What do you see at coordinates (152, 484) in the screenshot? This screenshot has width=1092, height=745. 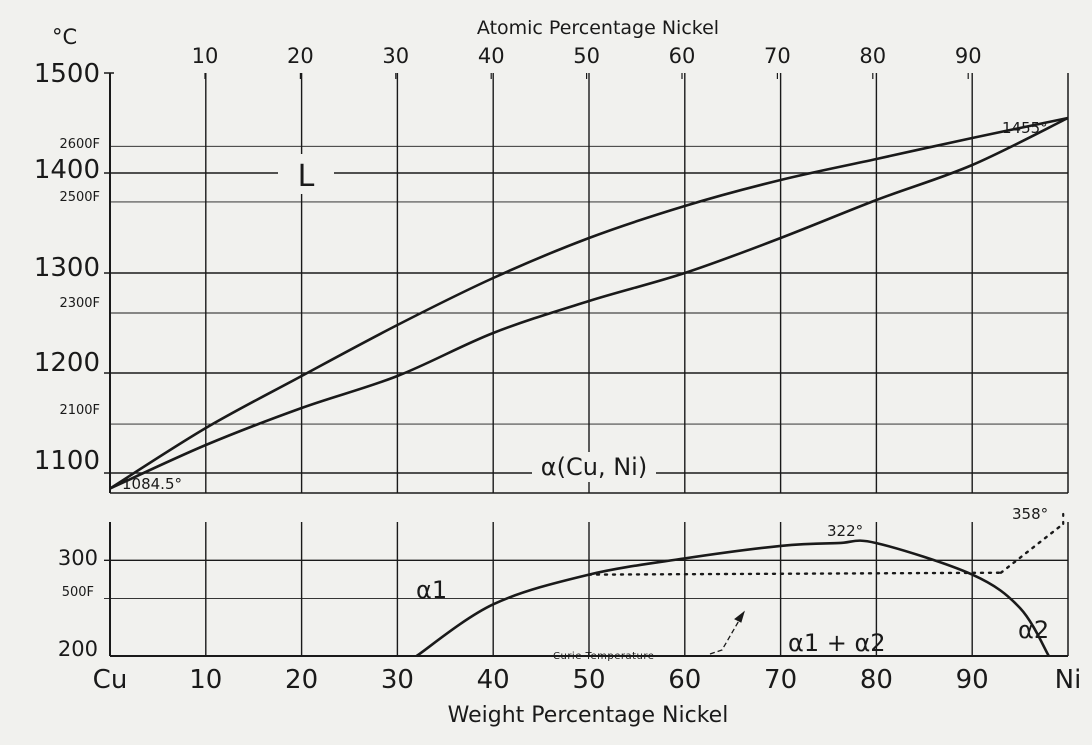 I see `cu-melting-point-label: 1084.5°` at bounding box center [152, 484].